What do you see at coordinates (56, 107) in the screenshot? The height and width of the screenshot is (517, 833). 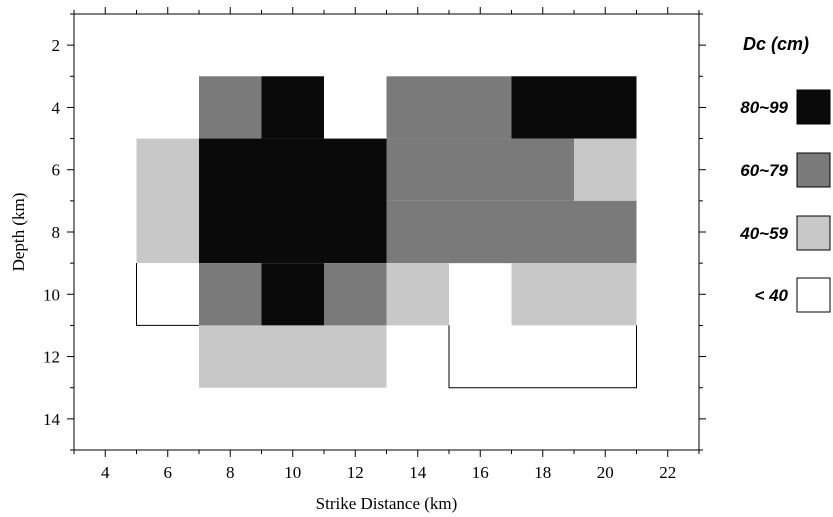 I see `y-tick-label: 4` at bounding box center [56, 107].